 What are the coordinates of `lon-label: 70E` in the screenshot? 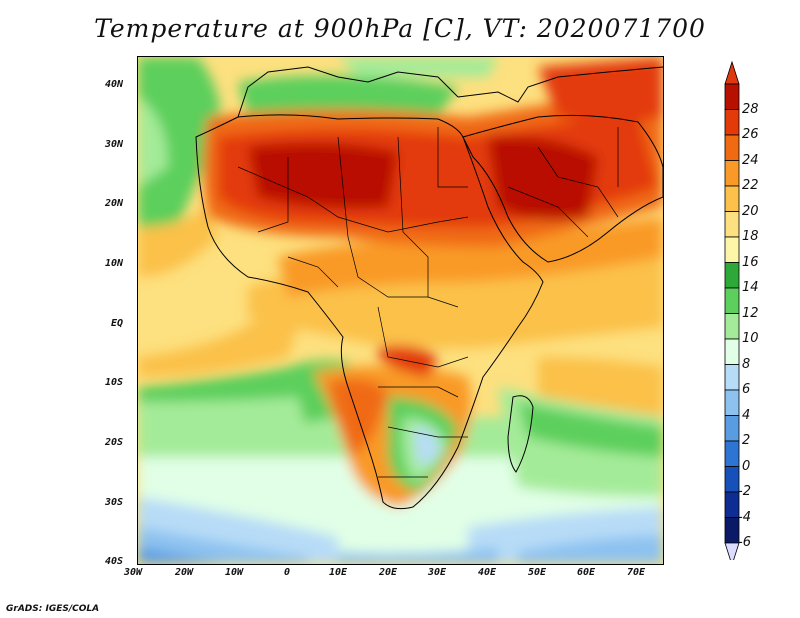 It's located at (636, 572).